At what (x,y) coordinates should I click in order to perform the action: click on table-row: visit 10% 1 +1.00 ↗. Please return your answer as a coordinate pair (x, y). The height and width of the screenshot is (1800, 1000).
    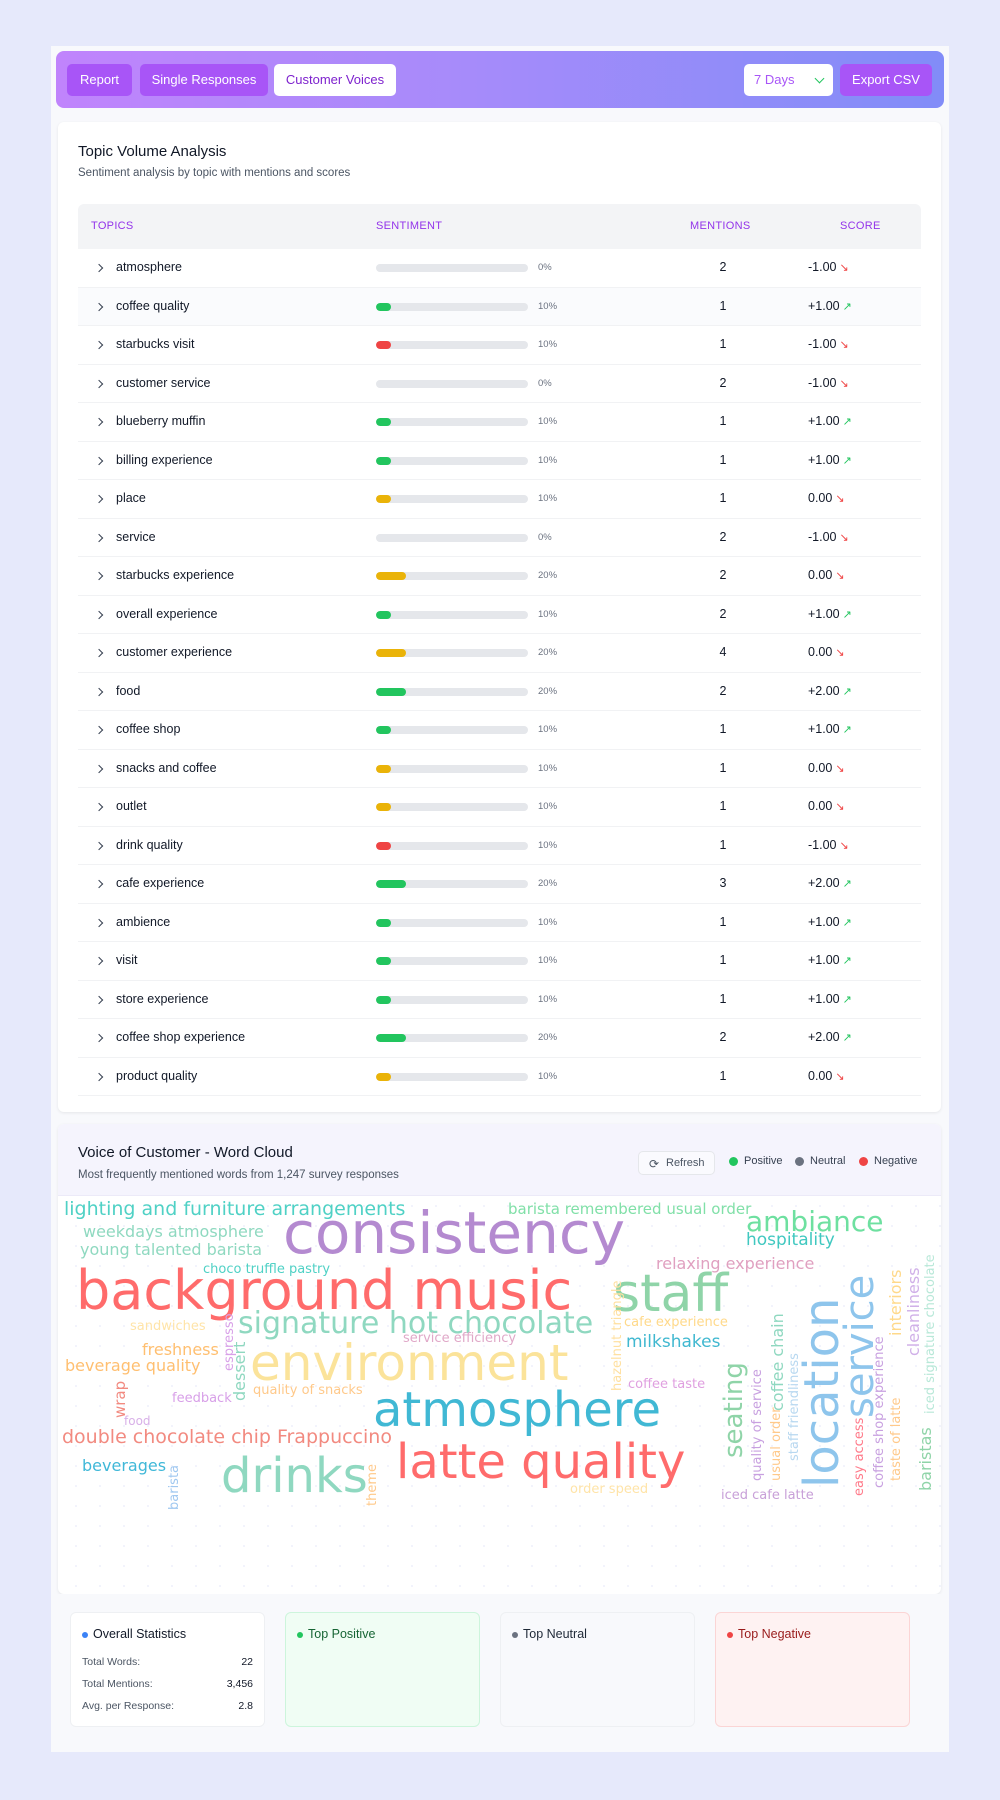
    Looking at the image, I should click on (499, 961).